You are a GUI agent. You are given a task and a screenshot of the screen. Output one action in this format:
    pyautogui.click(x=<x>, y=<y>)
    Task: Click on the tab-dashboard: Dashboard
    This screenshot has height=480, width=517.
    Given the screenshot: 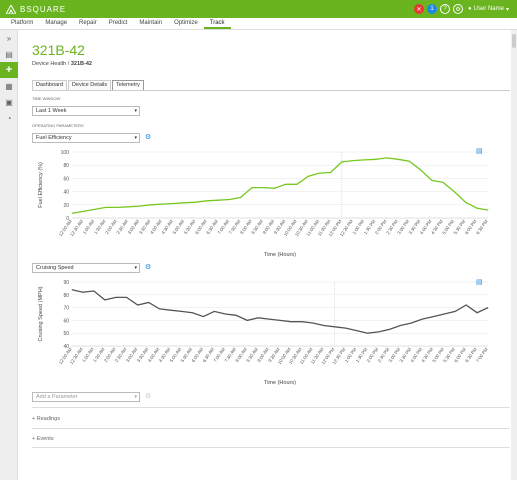 What is the action you would take?
    pyautogui.click(x=49, y=85)
    